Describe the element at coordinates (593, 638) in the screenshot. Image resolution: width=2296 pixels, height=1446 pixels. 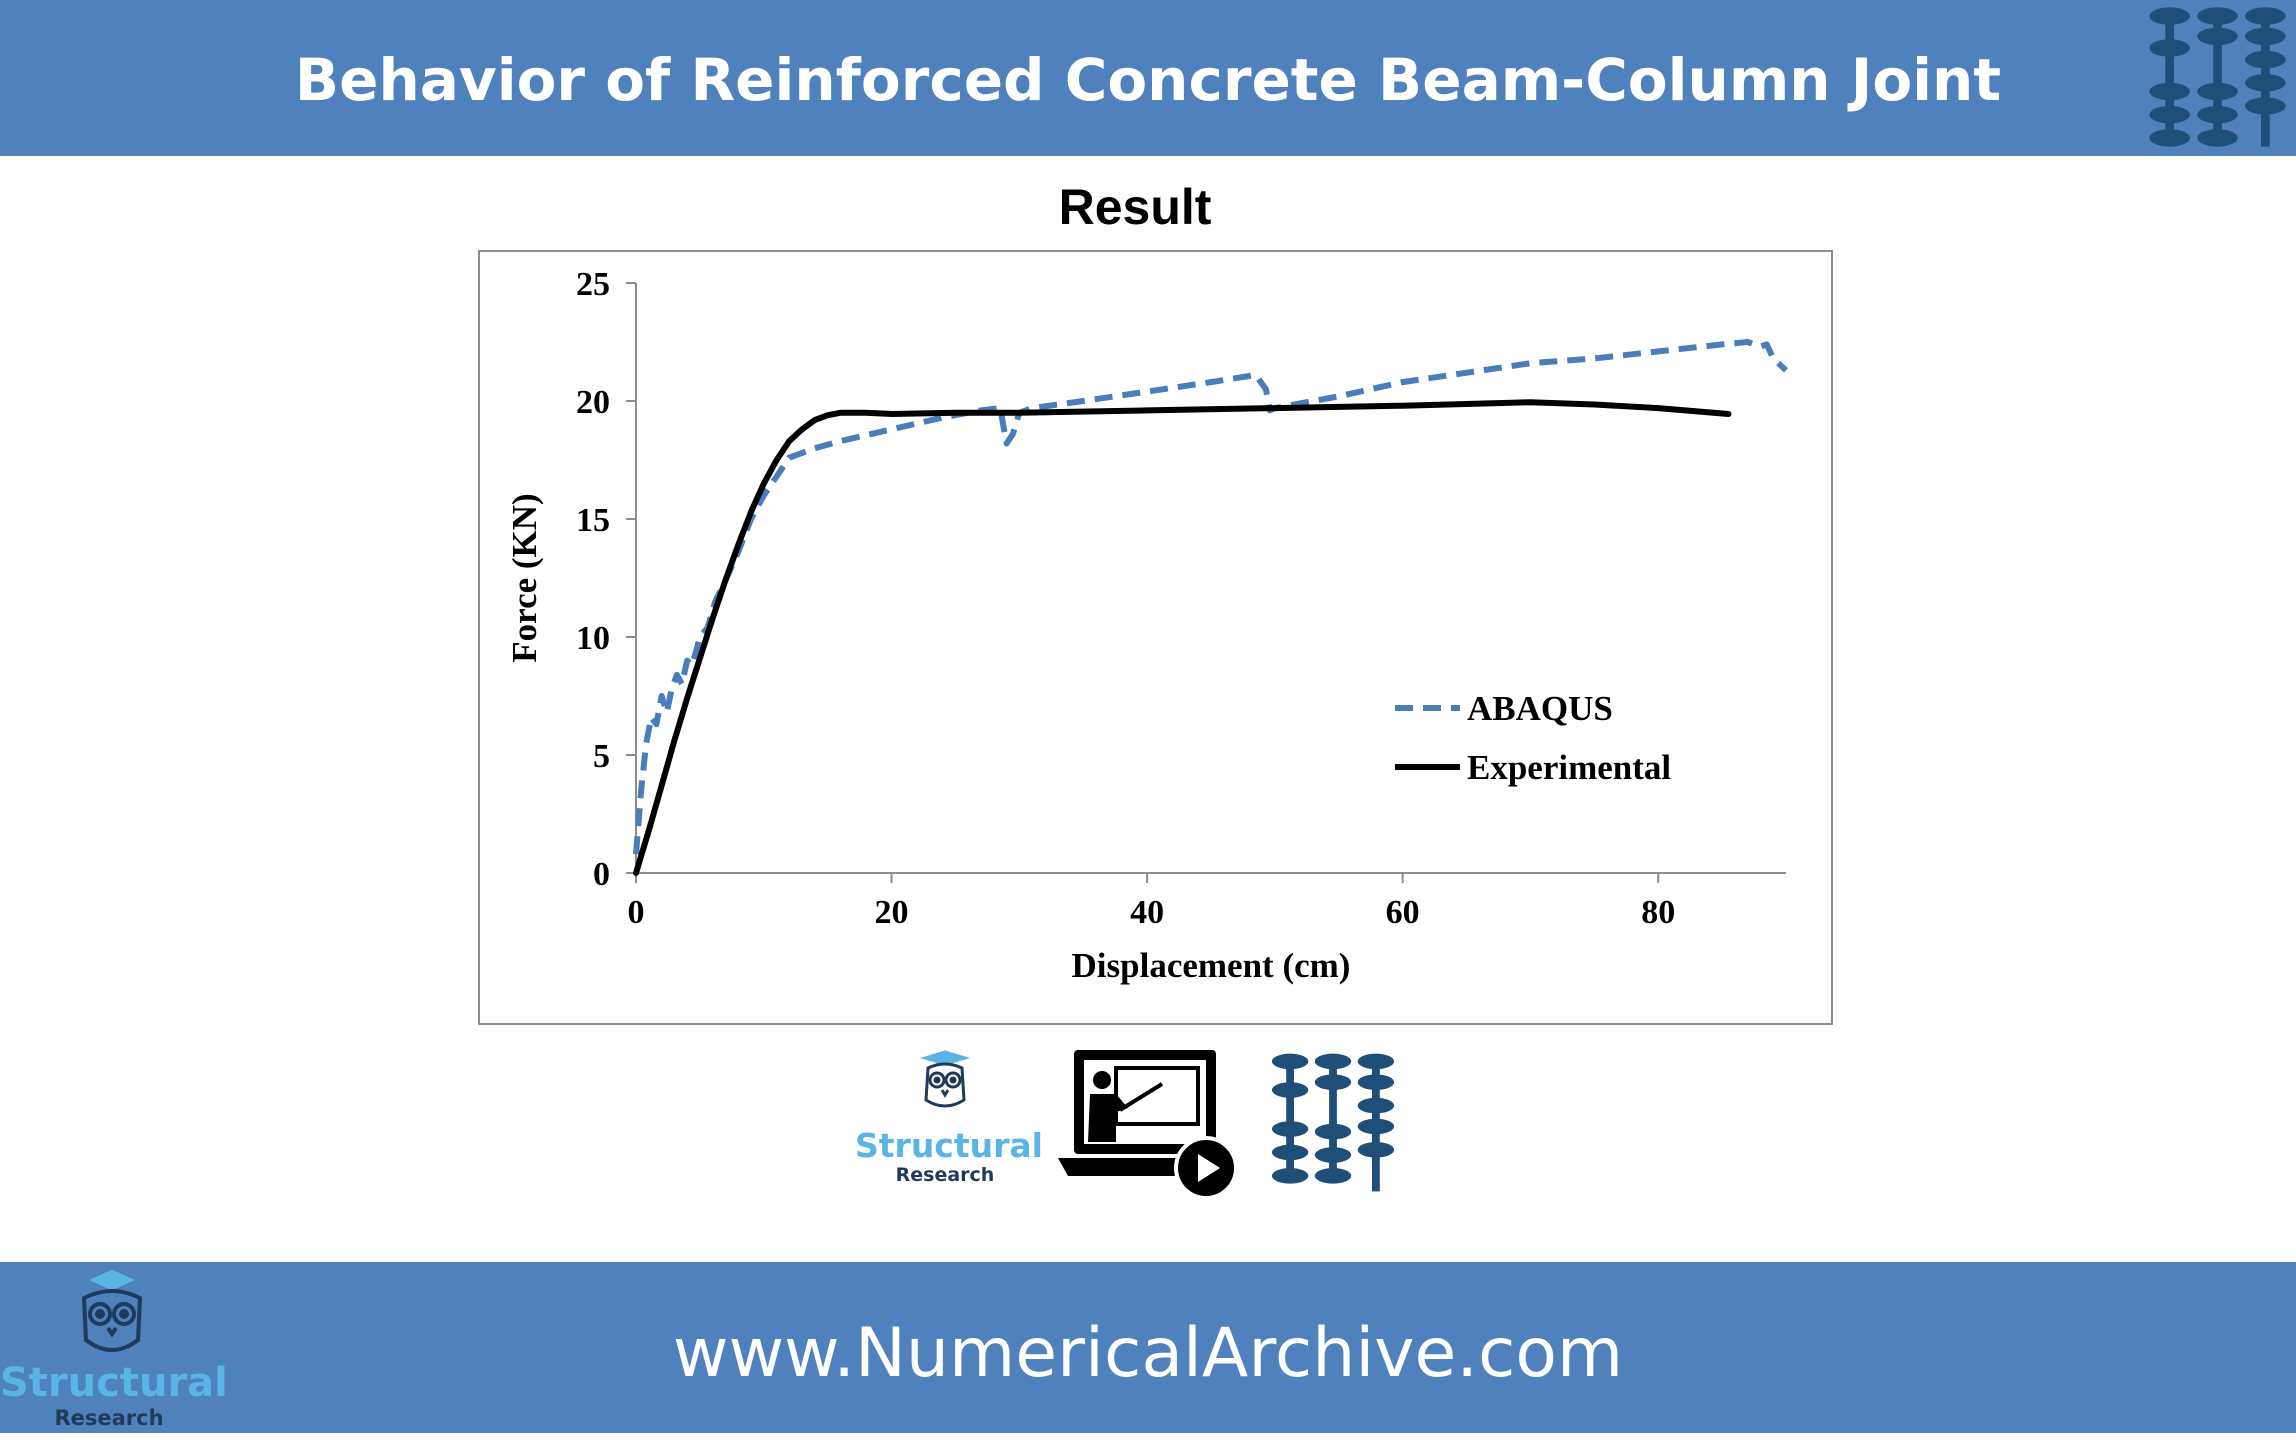
I see `y-tick-label: 10` at that location.